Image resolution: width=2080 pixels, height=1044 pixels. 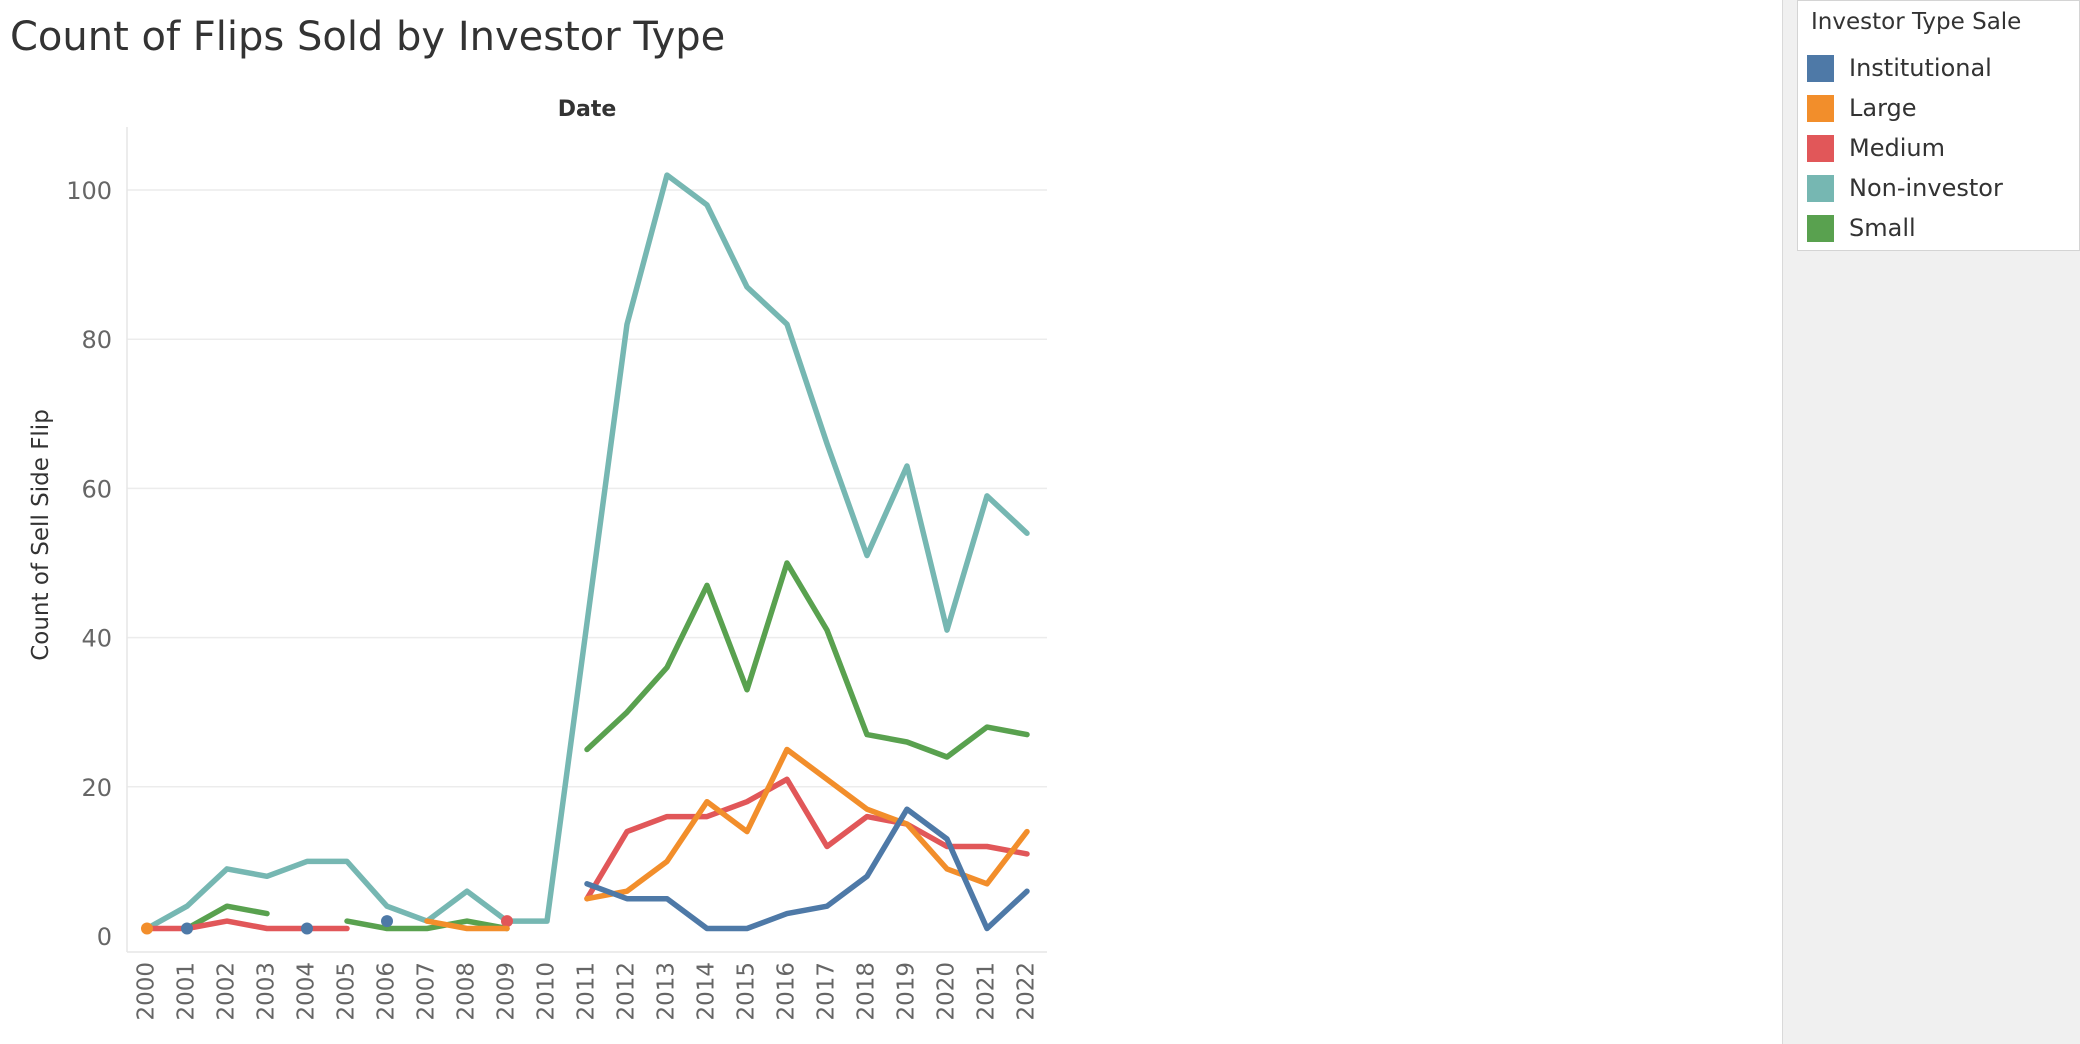 What do you see at coordinates (1027, 991) in the screenshot?
I see `x-tick-label: 2022` at bounding box center [1027, 991].